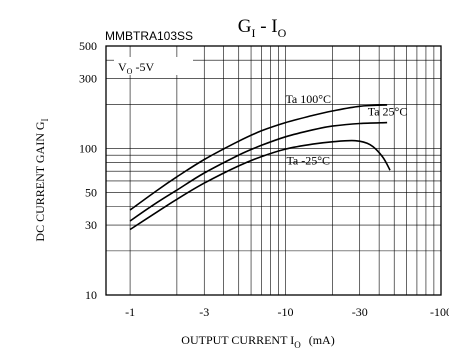 This screenshot has height=353, width=449. I want to click on y-tick-labels: 10 30 50 100 300 500, so click(88, 170).